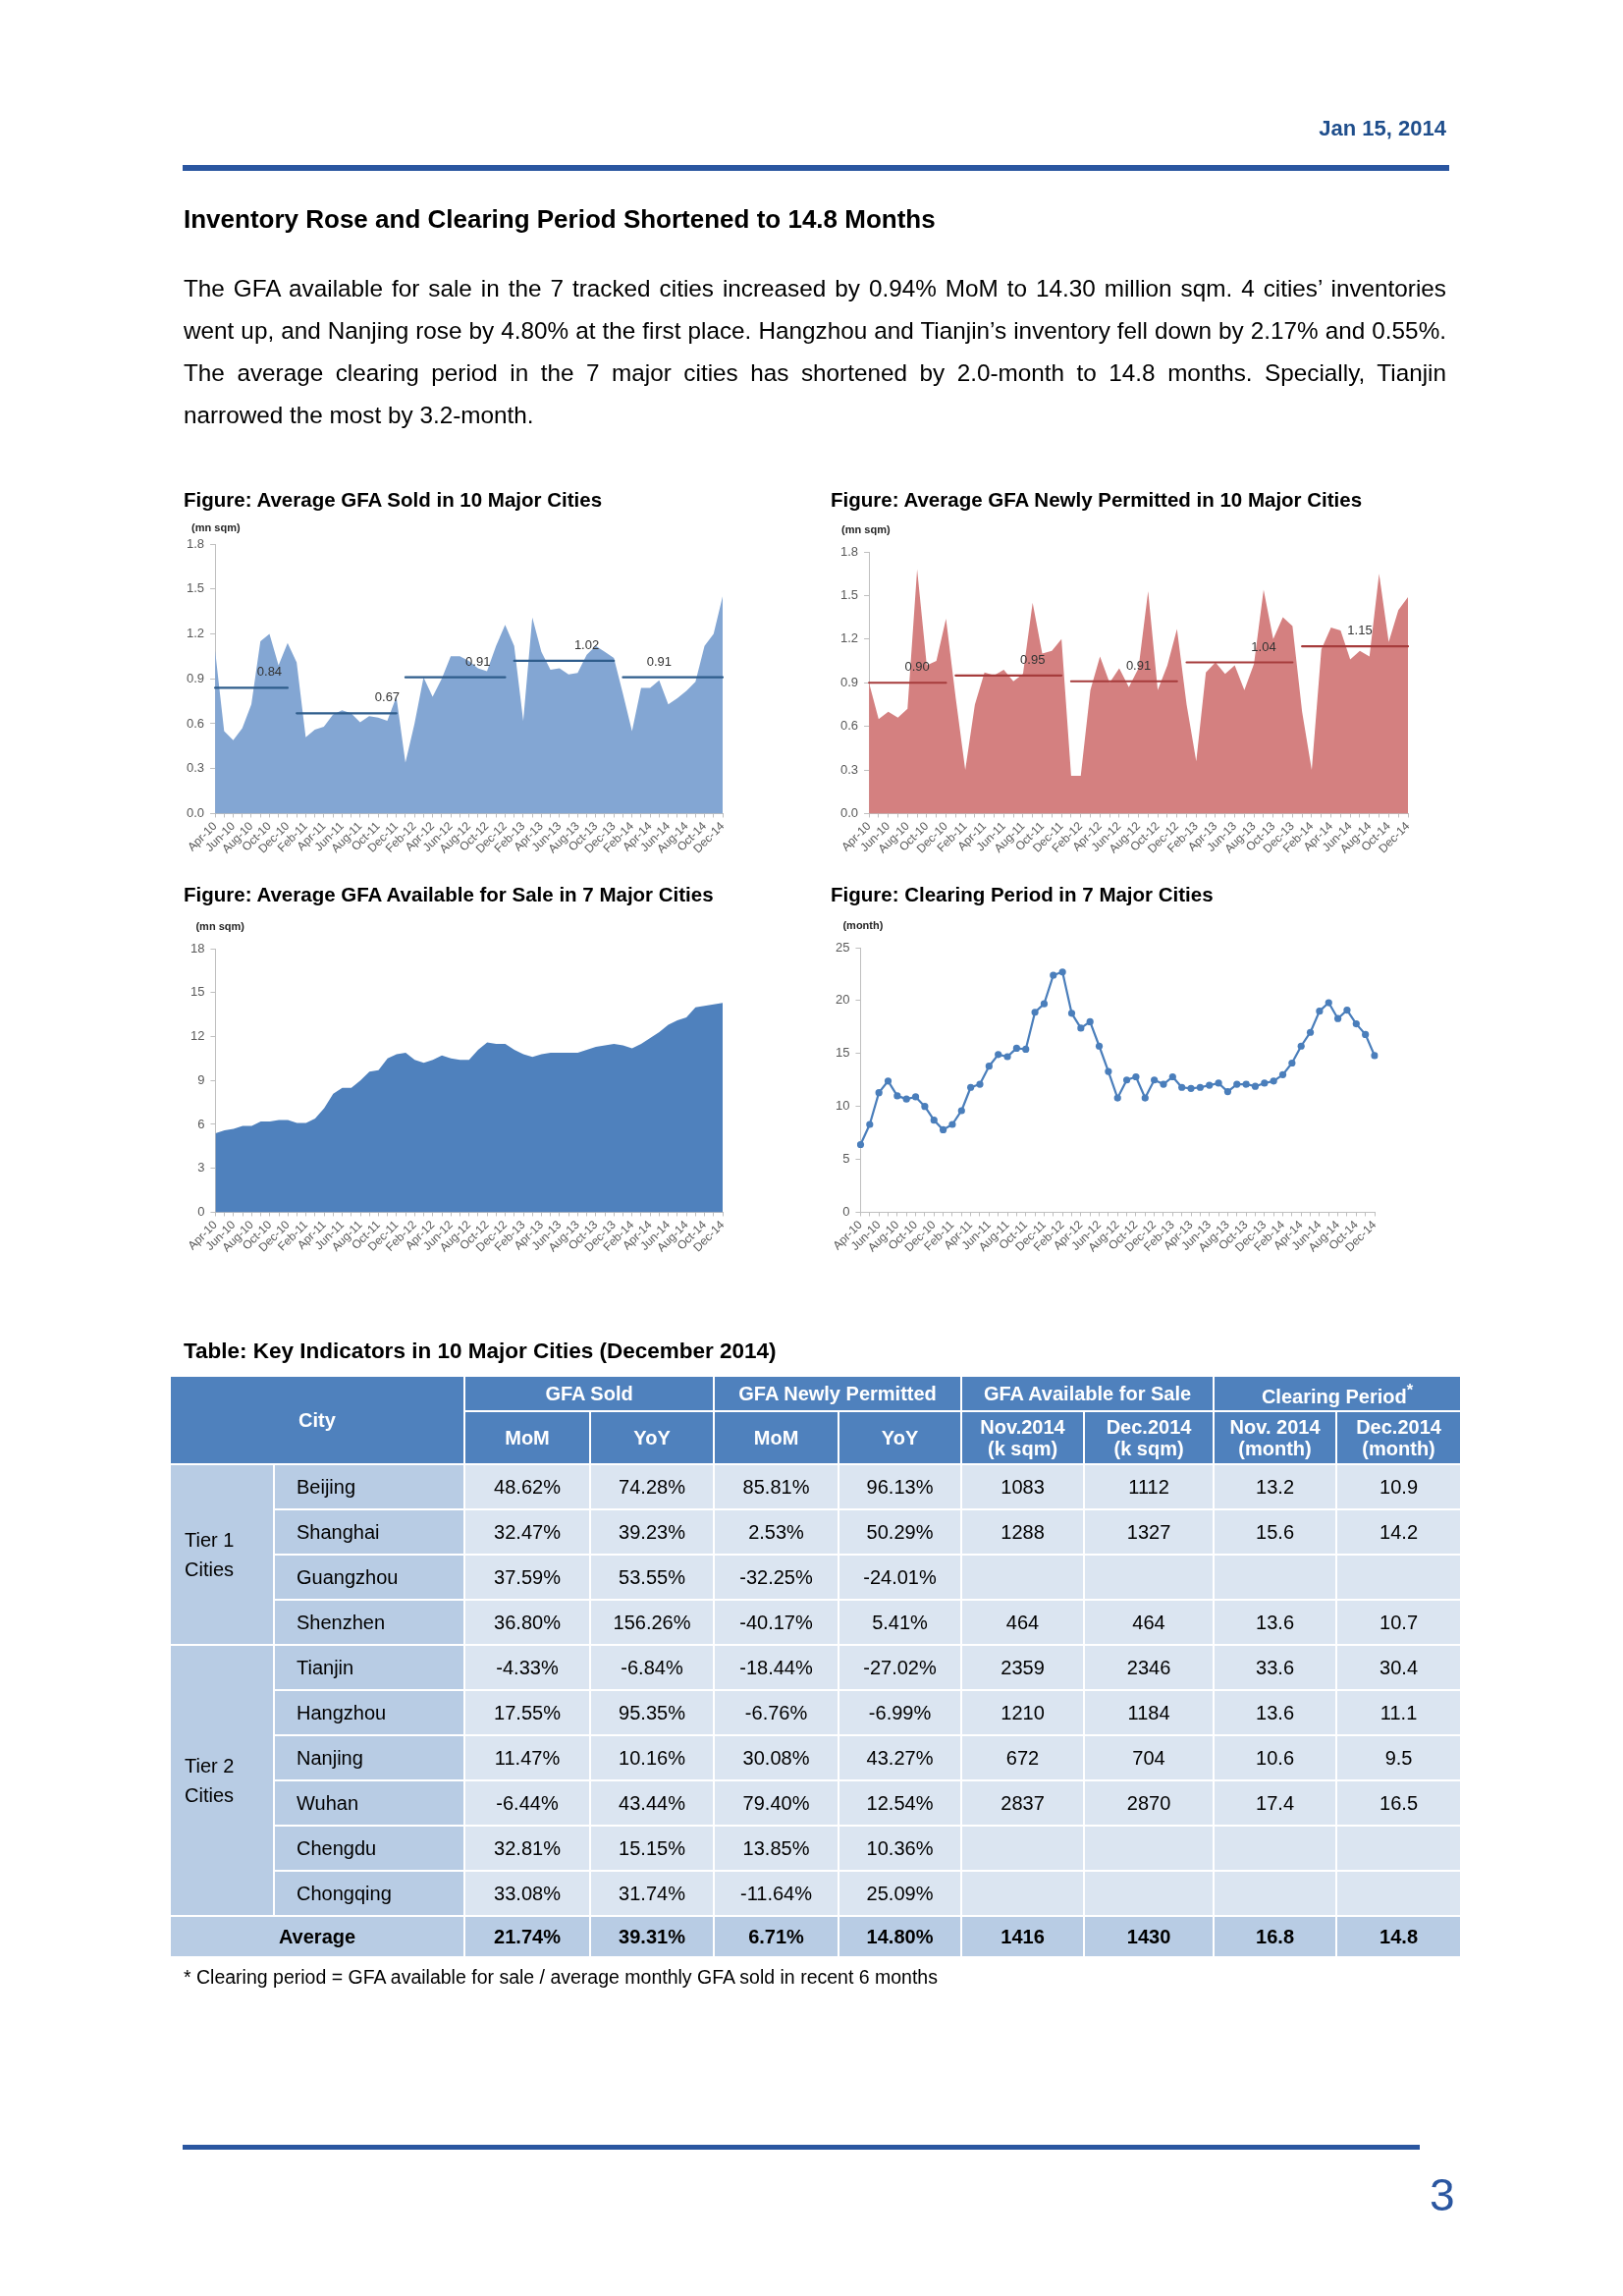 This screenshot has height=2296, width=1623. Describe the element at coordinates (210, 1780) in the screenshot. I see `category-label: Tier 2 Cities` at that location.